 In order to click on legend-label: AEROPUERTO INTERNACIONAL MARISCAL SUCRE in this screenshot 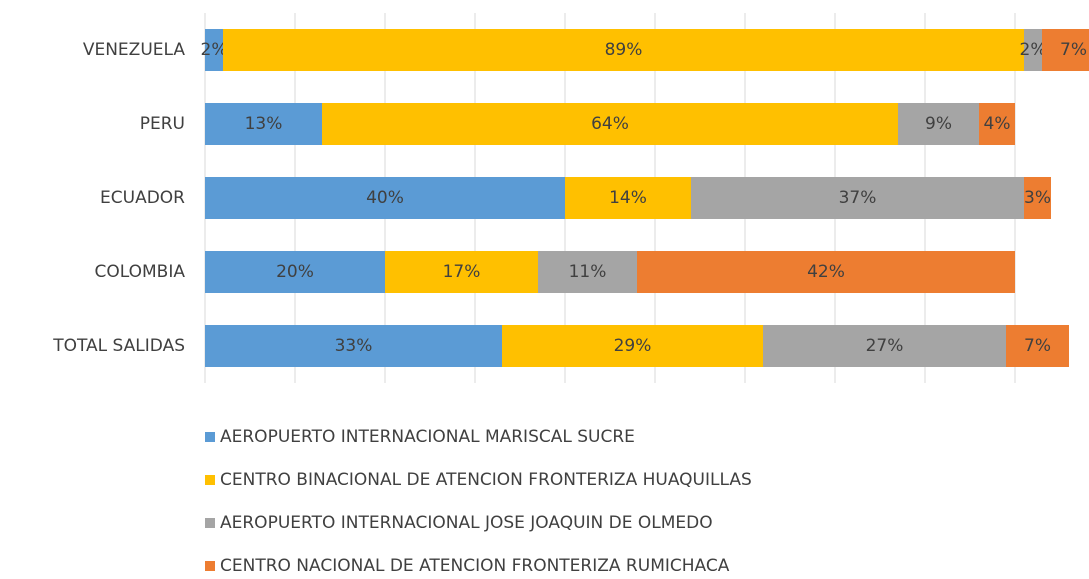, I will do `click(427, 437)`.